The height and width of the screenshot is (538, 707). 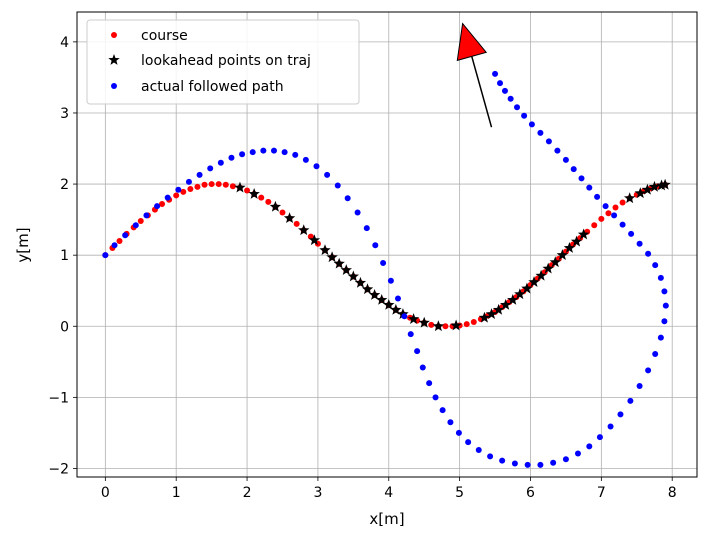 I want to click on x-tick-label: 3, so click(x=317, y=493).